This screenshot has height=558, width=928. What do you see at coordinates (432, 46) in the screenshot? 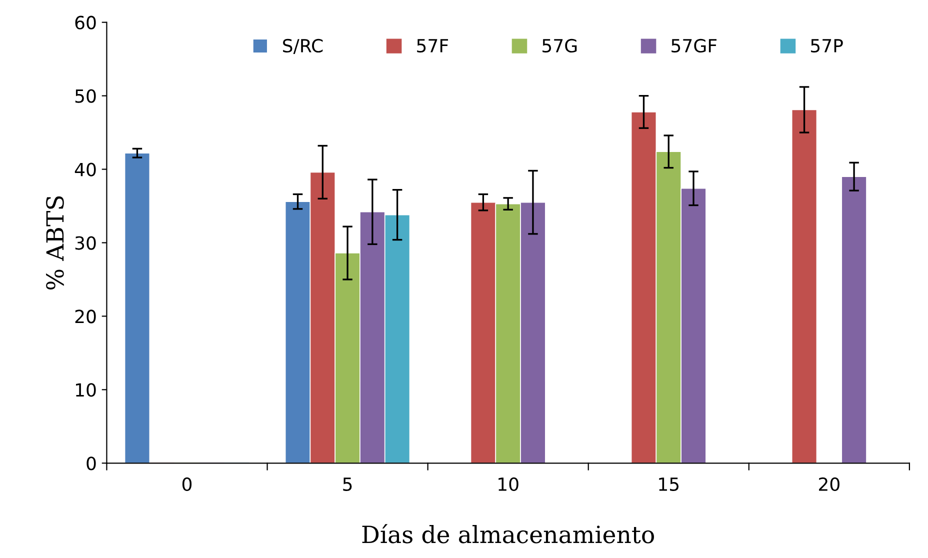
I see `legend-label: 57F` at bounding box center [432, 46].